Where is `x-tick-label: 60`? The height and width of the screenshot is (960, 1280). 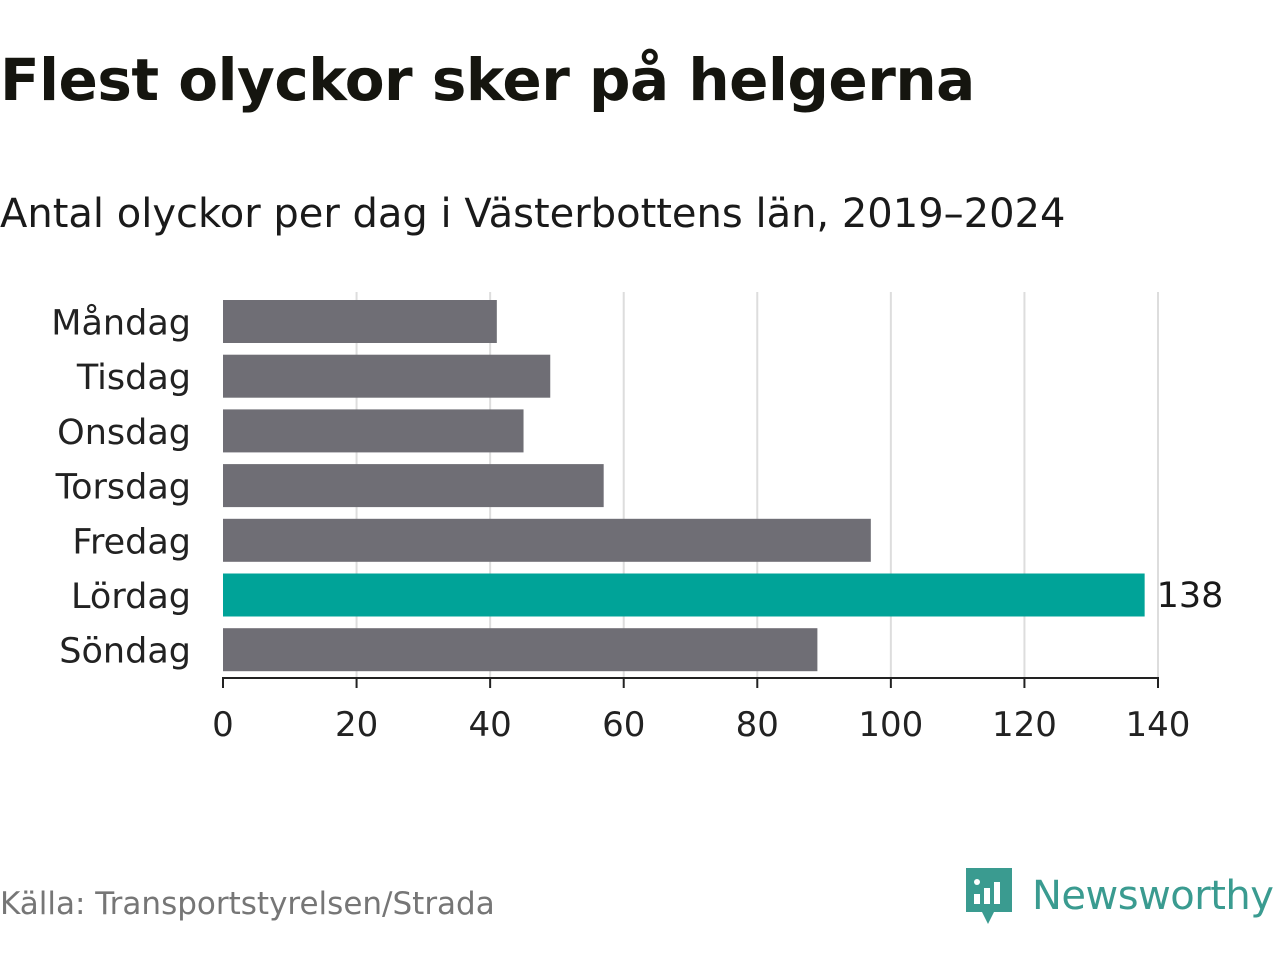 x-tick-label: 60 is located at coordinates (623, 725).